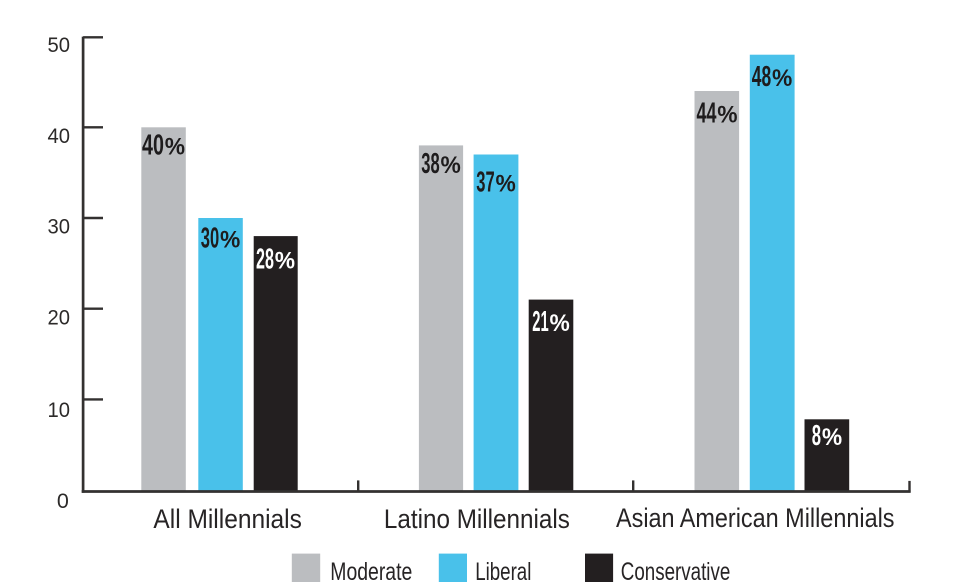  Describe the element at coordinates (755, 518) in the screenshot. I see `svg-text: Asian American Millennials` at that location.